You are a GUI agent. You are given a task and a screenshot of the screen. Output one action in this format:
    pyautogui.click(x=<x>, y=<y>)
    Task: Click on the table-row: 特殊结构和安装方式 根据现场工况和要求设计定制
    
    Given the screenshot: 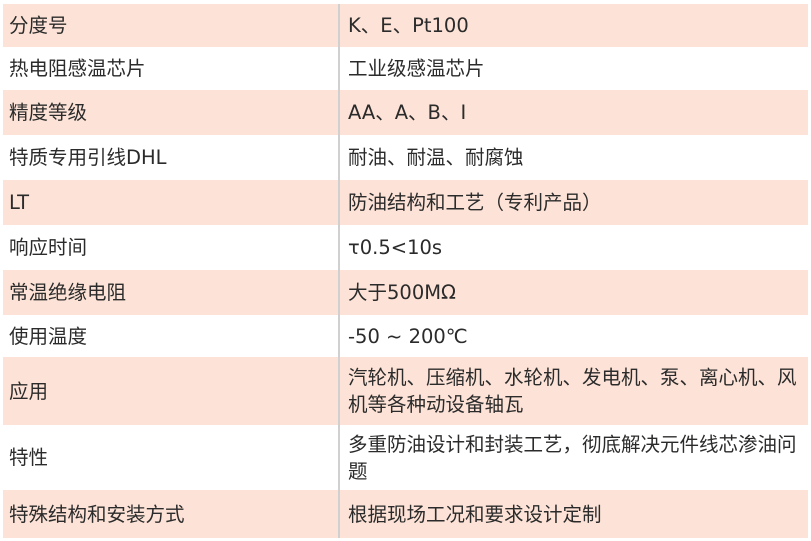 What is the action you would take?
    pyautogui.click(x=405, y=514)
    